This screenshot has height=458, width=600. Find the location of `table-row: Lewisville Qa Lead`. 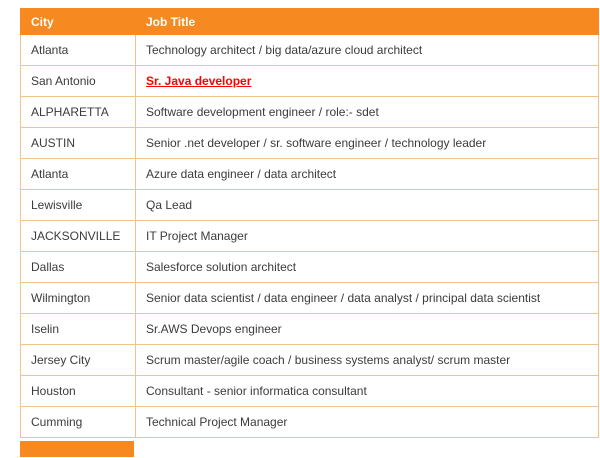

table-row: Lewisville Qa Lead is located at coordinates (309, 205).